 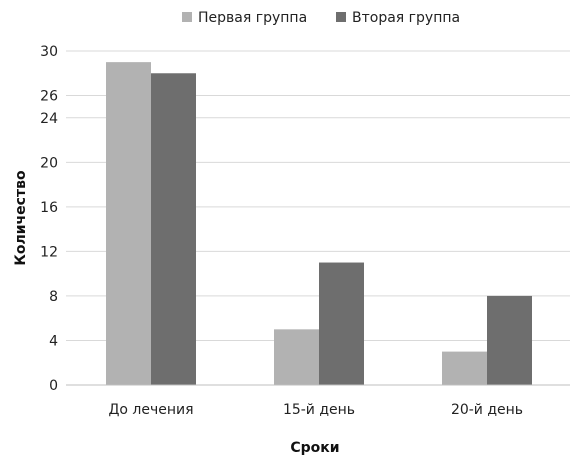 I want to click on x-category-label: 15-й день, so click(x=319, y=410).